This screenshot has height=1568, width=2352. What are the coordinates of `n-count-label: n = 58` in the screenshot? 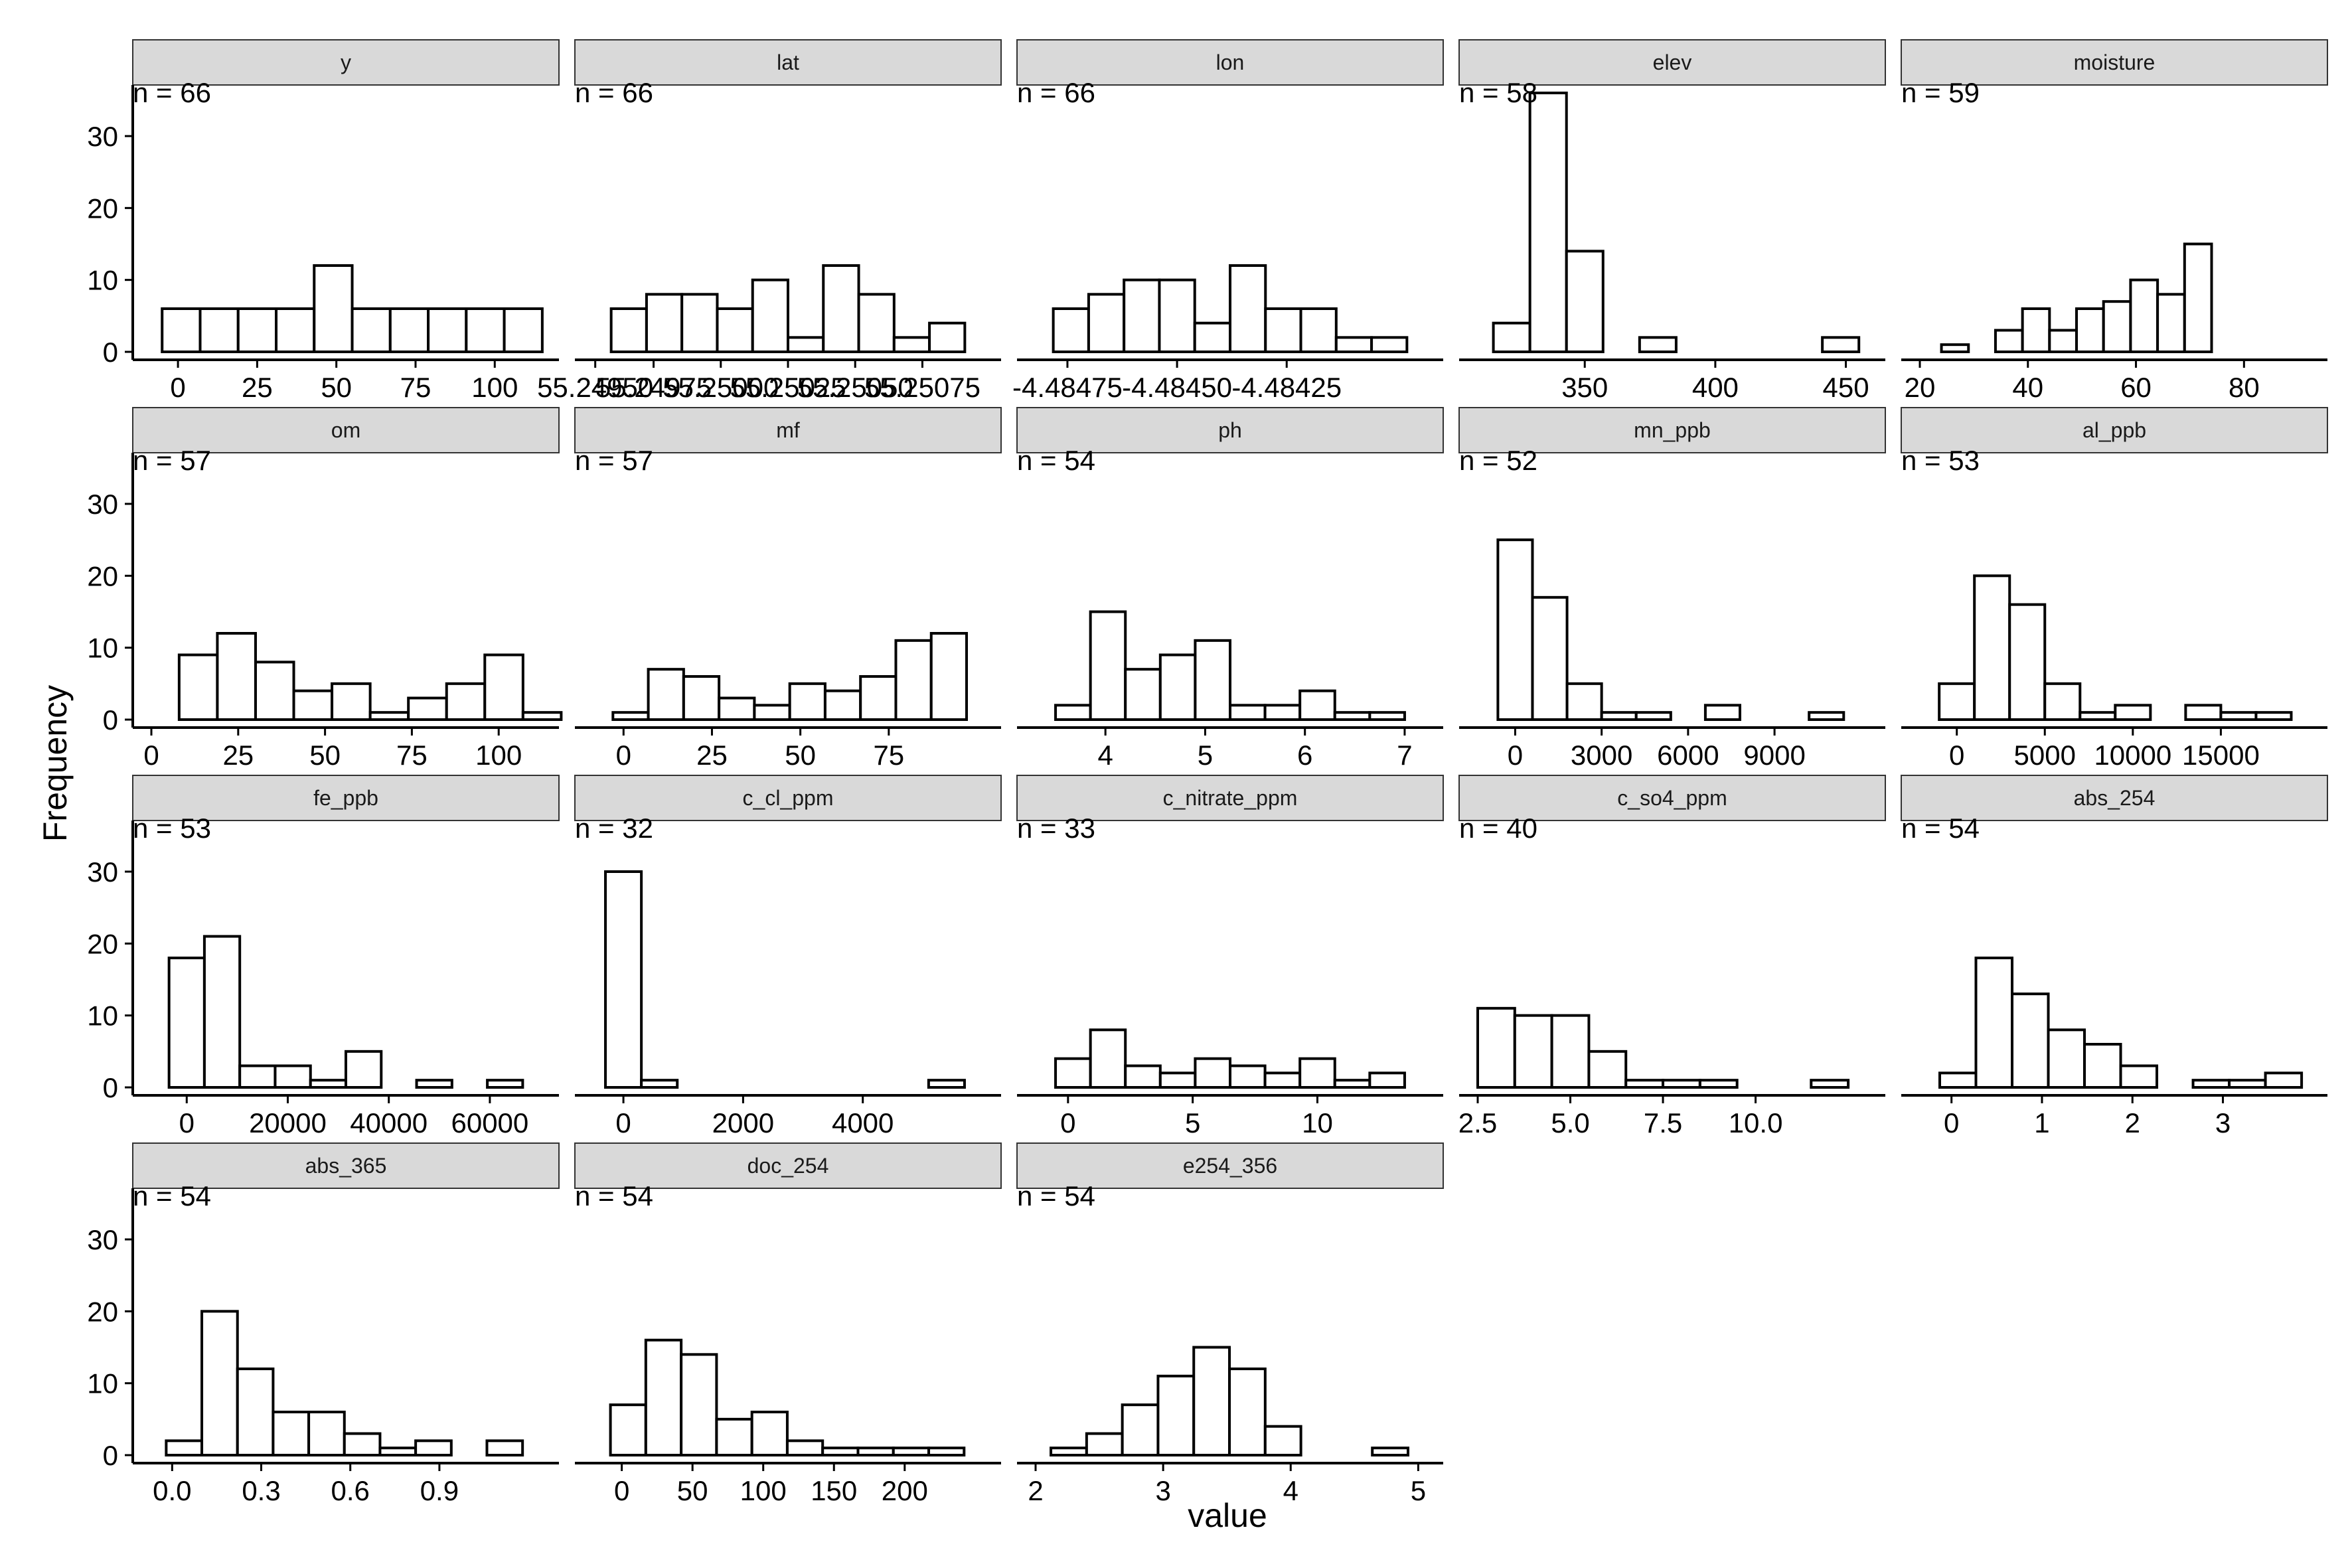 It's located at (1498, 93).